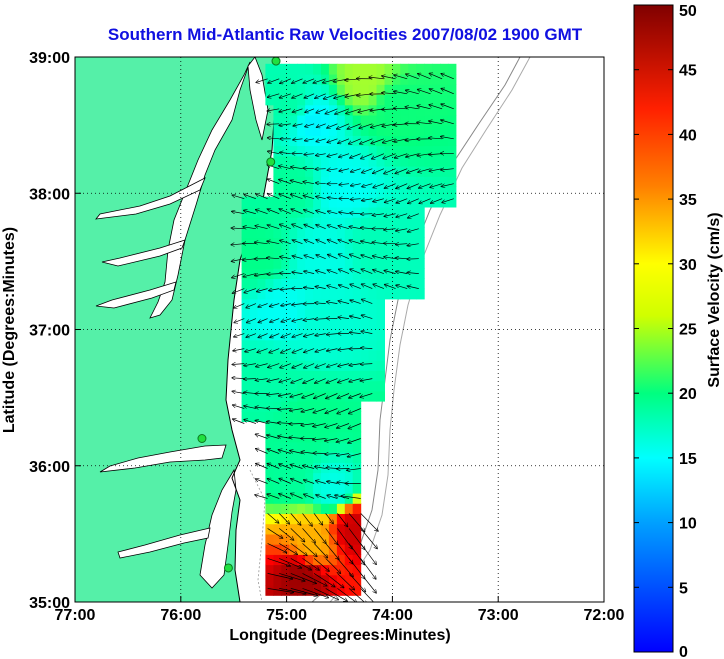  What do you see at coordinates (683, 651) in the screenshot?
I see `colorbar-tick-label: 0` at bounding box center [683, 651].